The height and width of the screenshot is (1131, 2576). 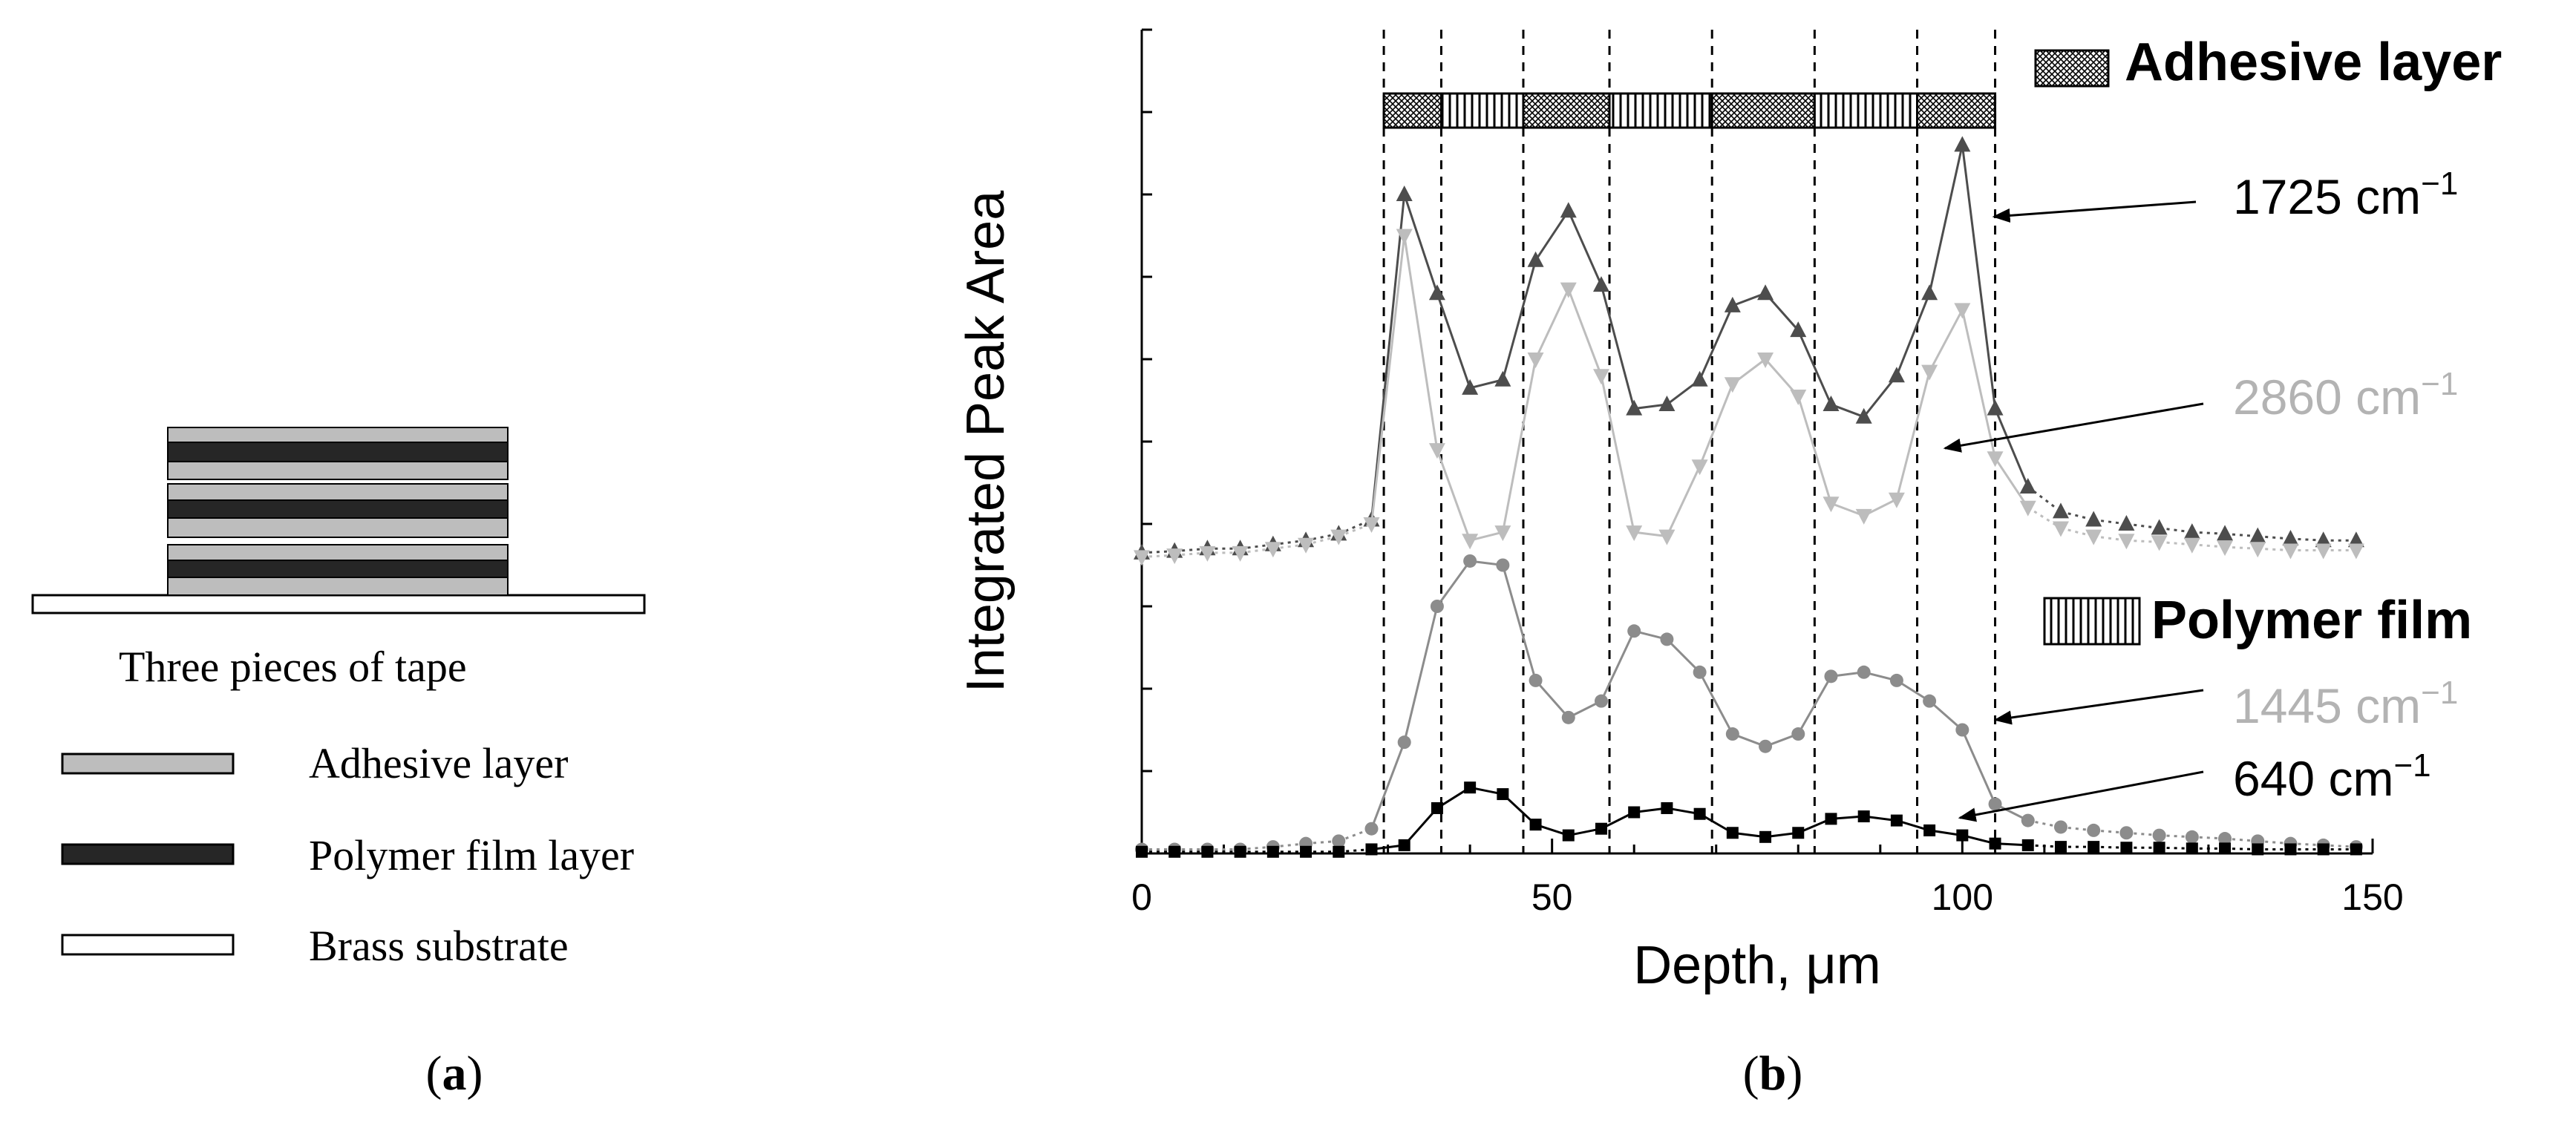 What do you see at coordinates (339, 604) in the screenshot?
I see `brass-substrate-bar` at bounding box center [339, 604].